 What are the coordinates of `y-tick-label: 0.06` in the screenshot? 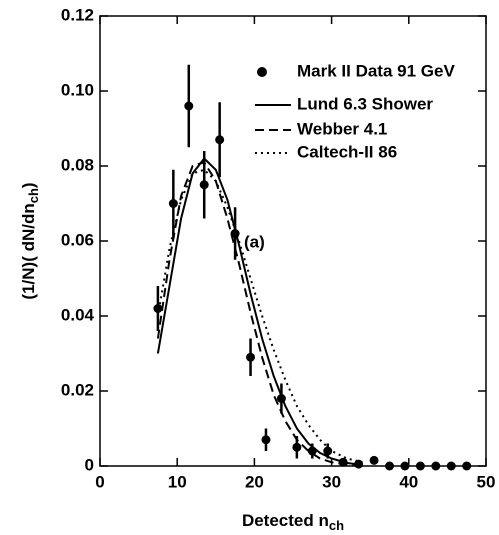 It's located at (77, 239).